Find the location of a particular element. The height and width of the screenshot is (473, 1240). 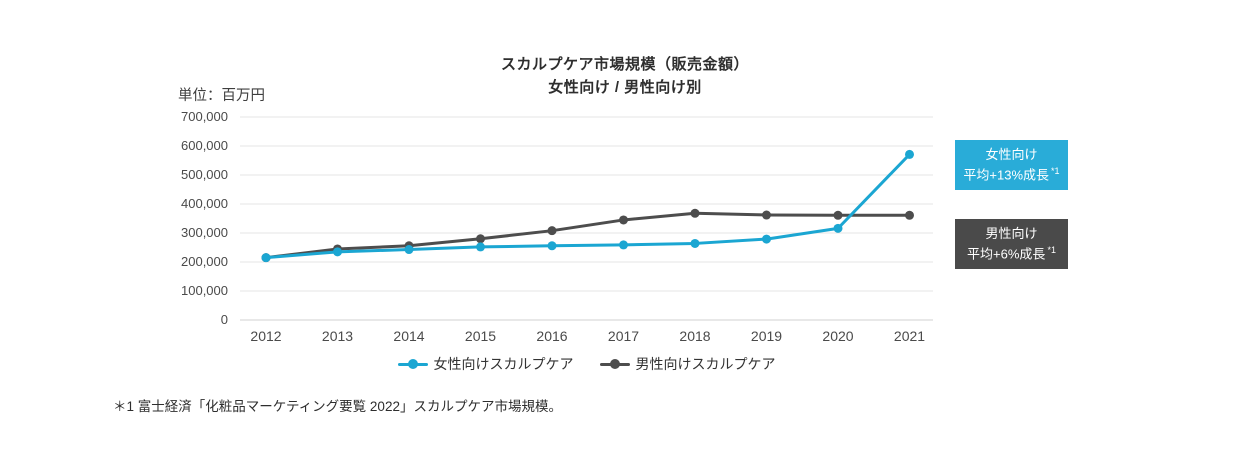

chart-title: スカルプケア市場規模（販売金額） is located at coordinates (624, 64).